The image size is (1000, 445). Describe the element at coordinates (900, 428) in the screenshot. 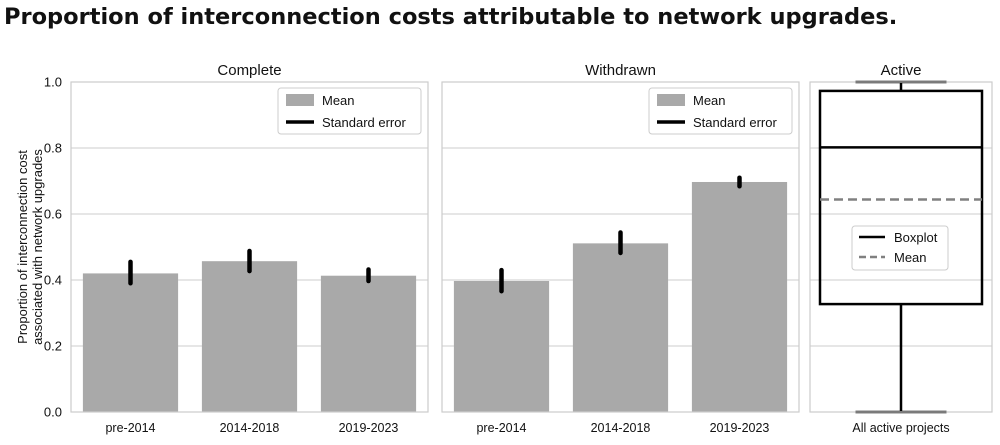

I see `x-tick-label: All active projects` at that location.